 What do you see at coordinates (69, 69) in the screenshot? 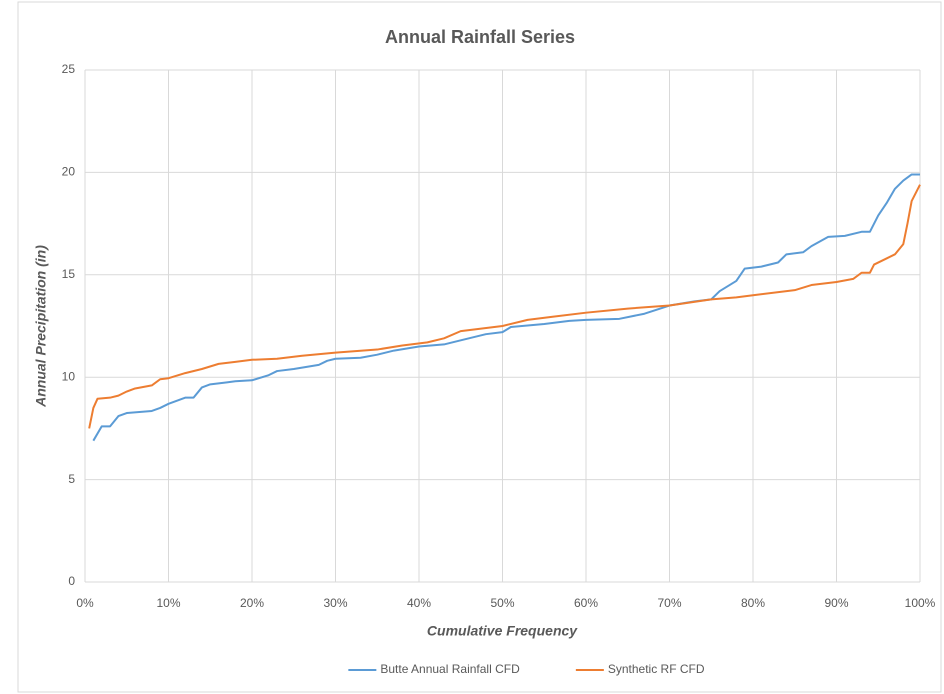
I see `y-tick-label: 25` at bounding box center [69, 69].